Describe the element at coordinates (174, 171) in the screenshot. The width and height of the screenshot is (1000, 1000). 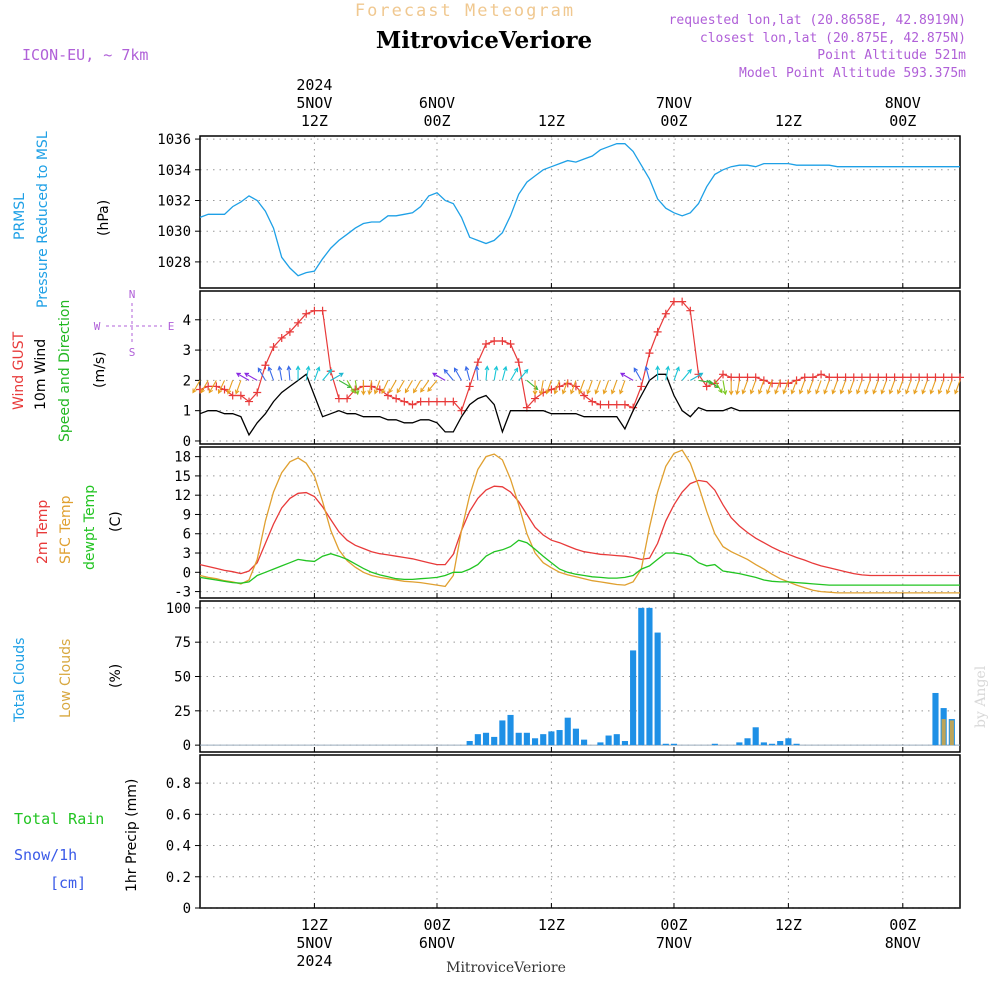
I see `y-tick-label: 1034` at that location.